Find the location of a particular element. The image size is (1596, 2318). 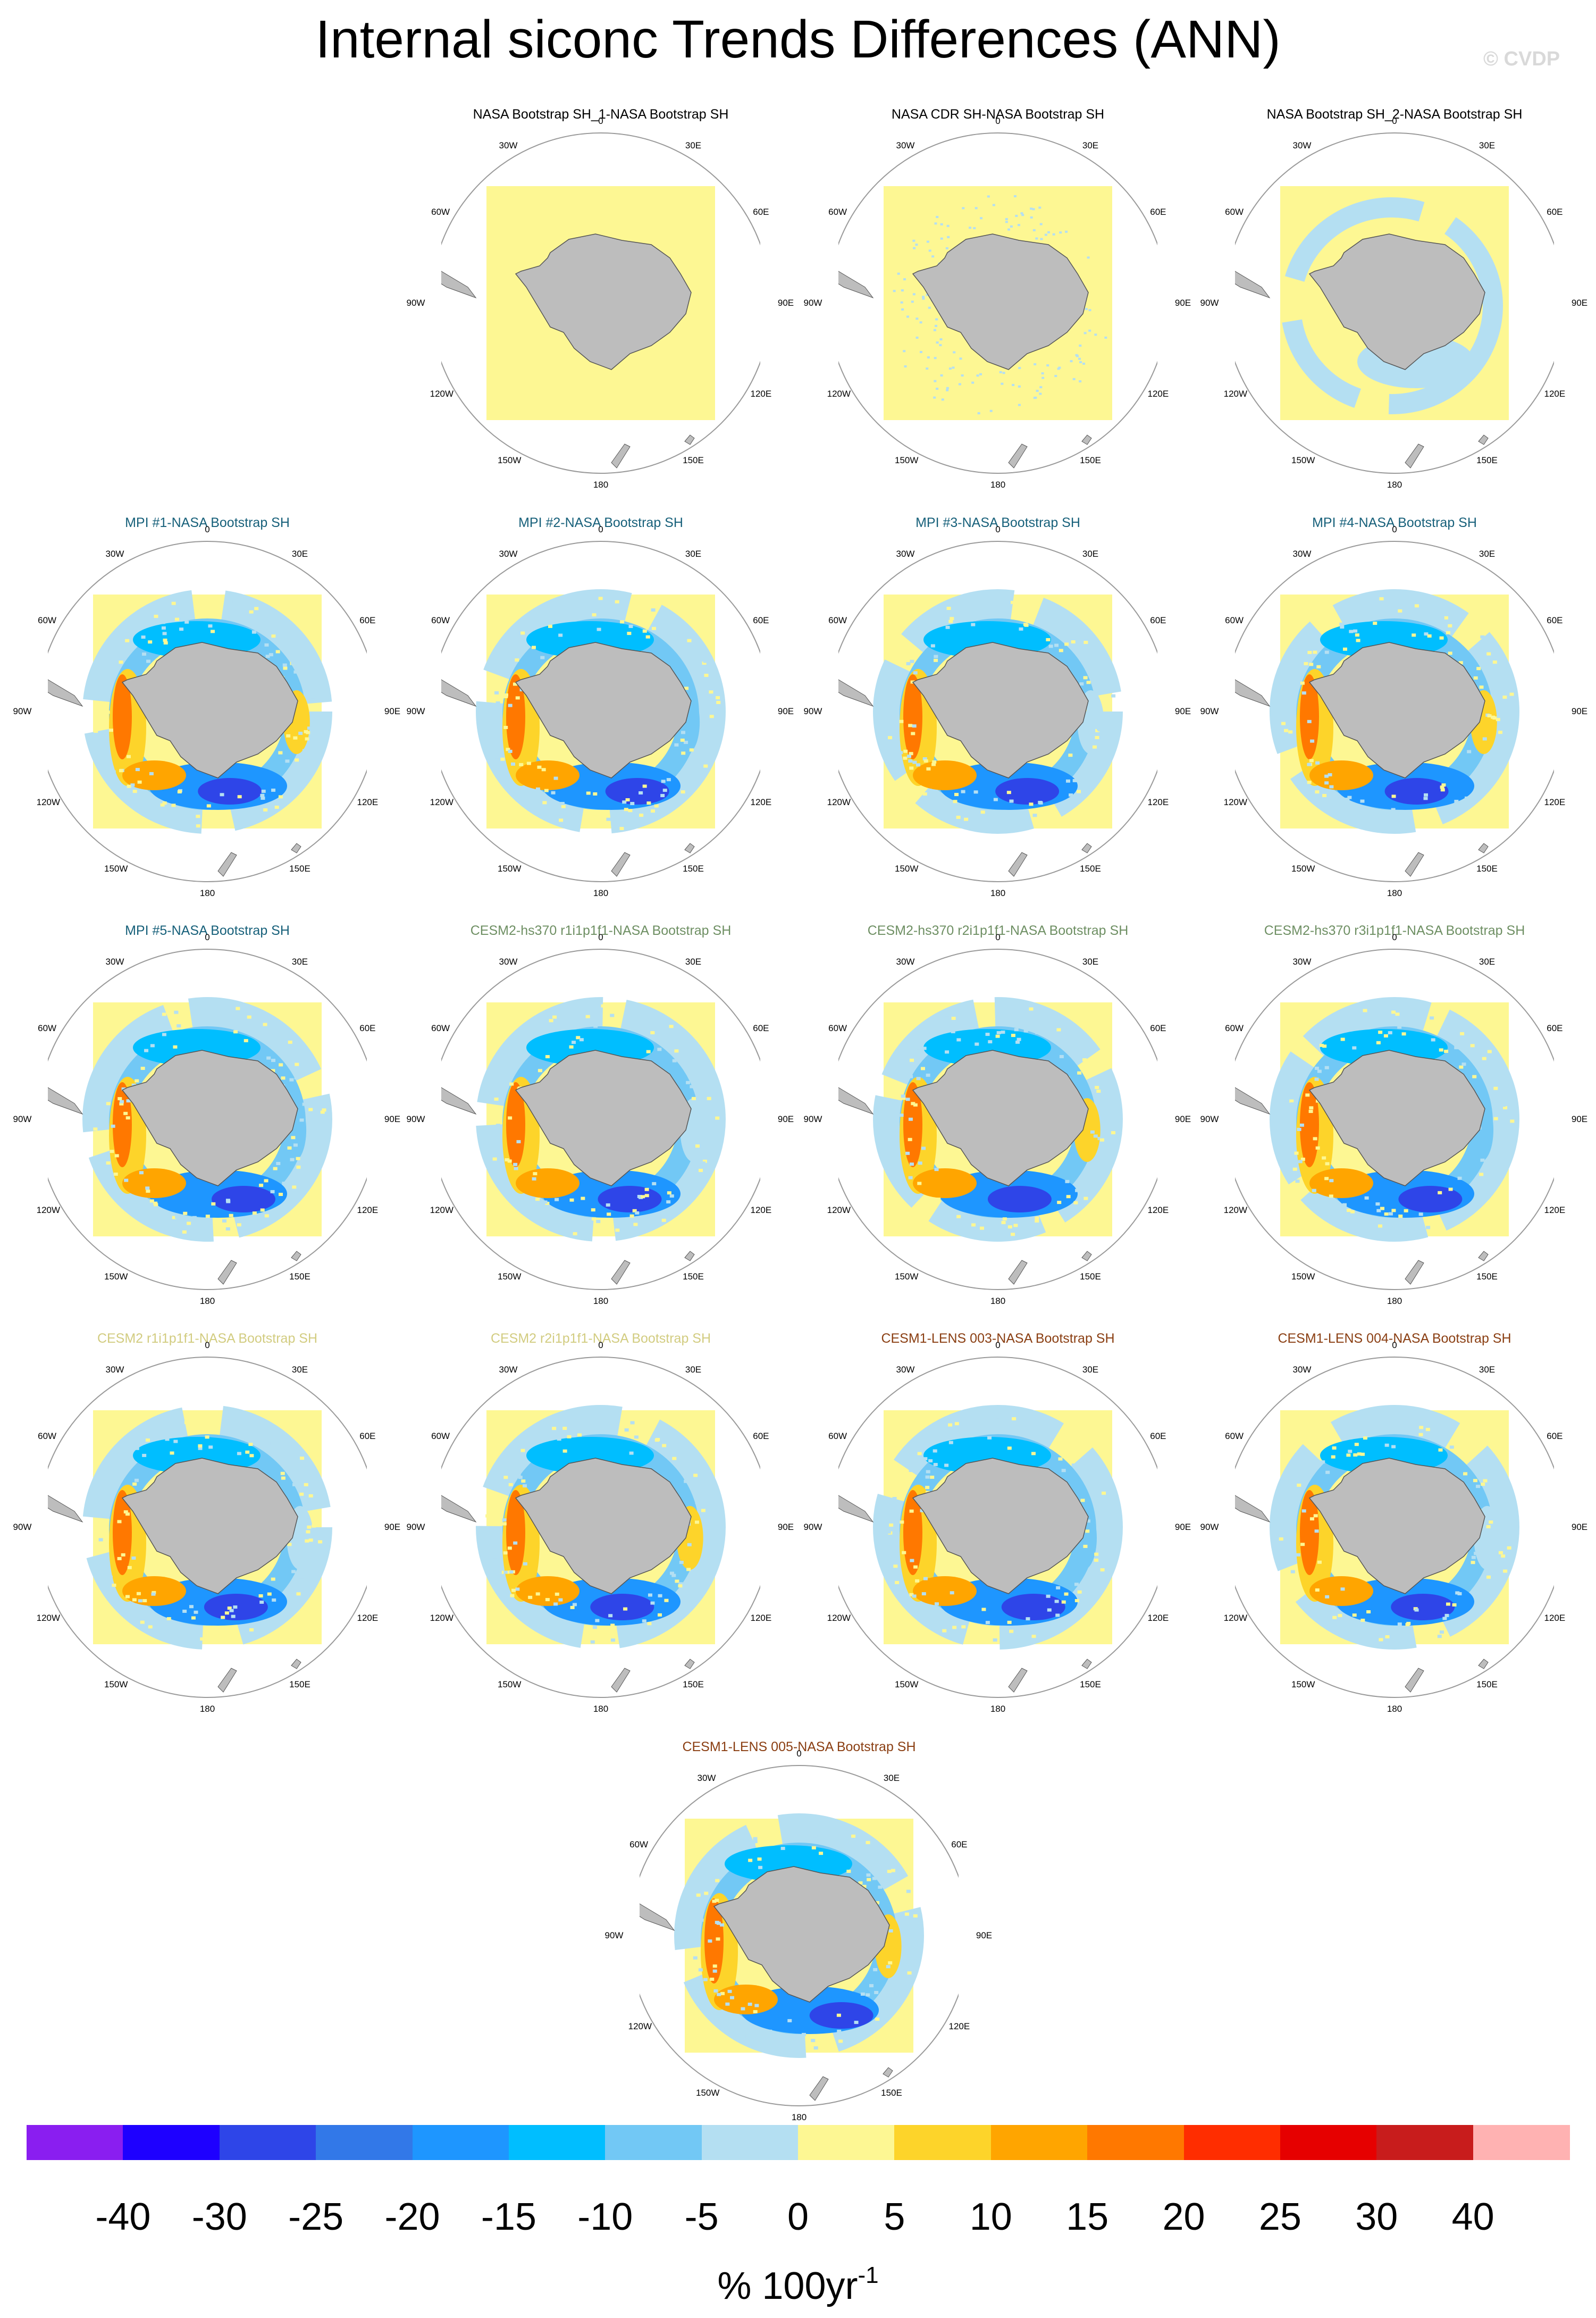

colorbar-tick-label: 5 is located at coordinates (894, 2217).